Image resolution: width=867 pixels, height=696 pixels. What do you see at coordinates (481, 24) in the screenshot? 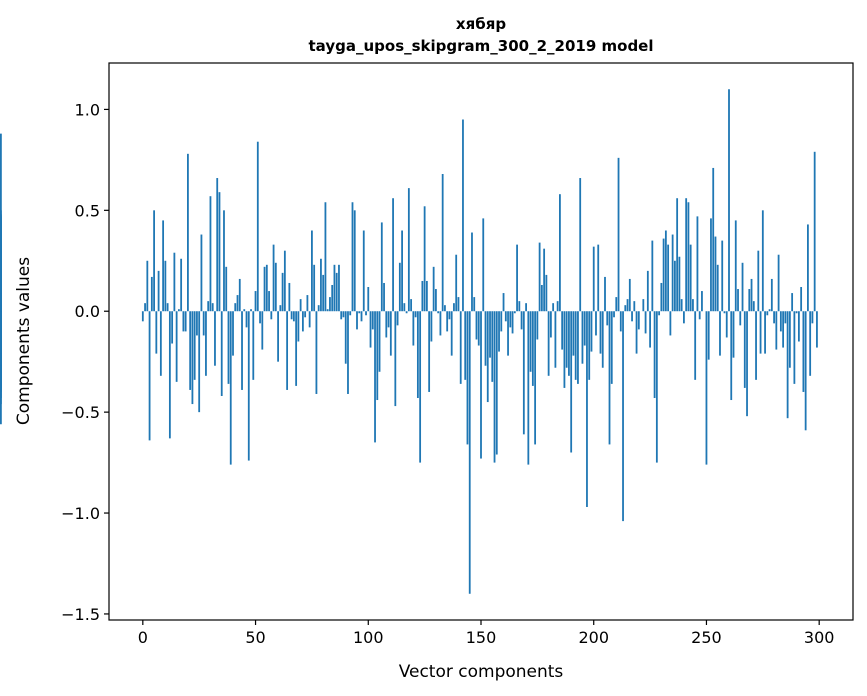
I see `chart-title: хябяр` at bounding box center [481, 24].